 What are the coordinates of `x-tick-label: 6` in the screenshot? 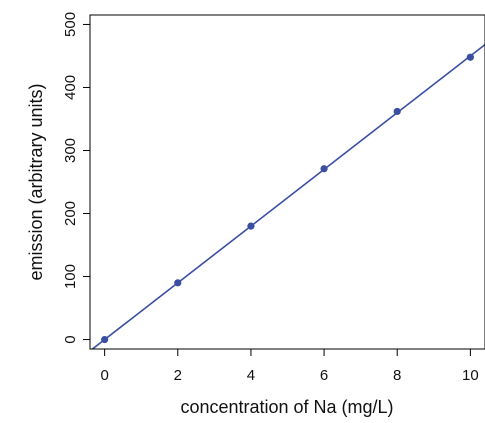 It's located at (324, 375).